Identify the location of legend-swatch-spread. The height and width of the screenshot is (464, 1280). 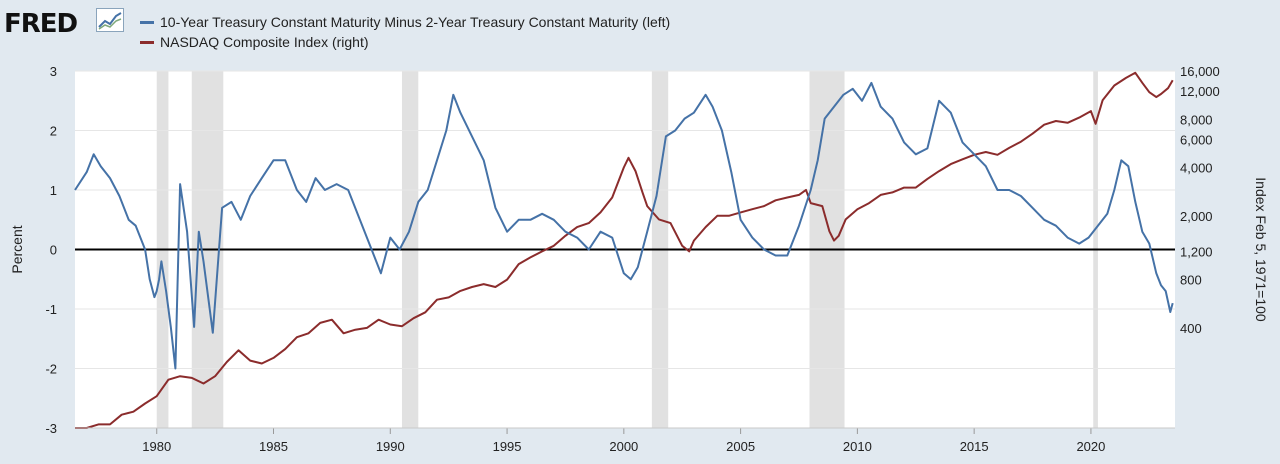
(147, 22).